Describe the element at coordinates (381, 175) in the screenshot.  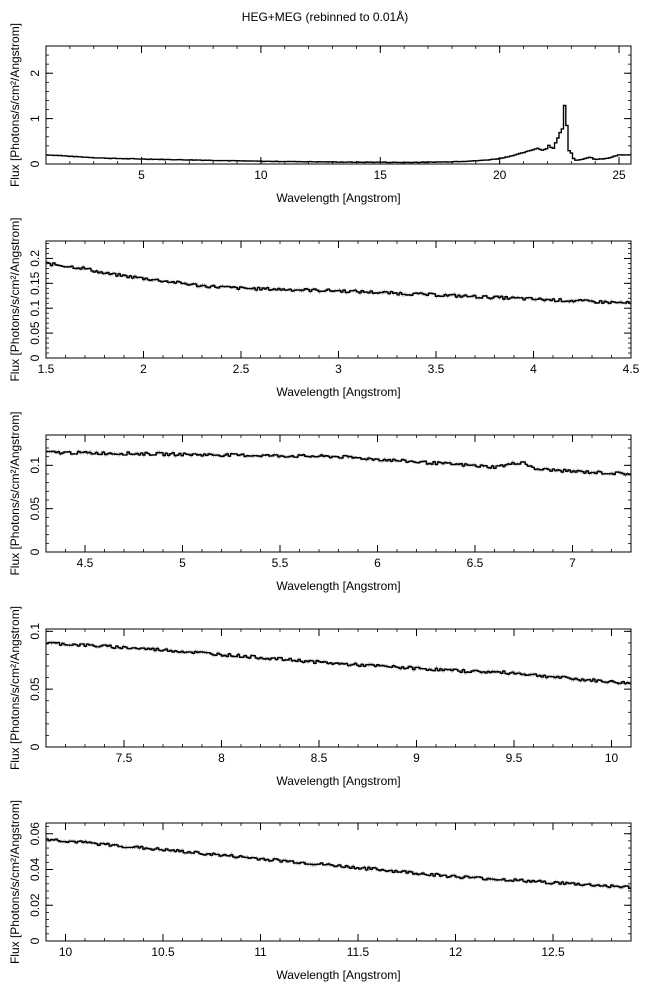
I see `x-tick-label: 15` at that location.